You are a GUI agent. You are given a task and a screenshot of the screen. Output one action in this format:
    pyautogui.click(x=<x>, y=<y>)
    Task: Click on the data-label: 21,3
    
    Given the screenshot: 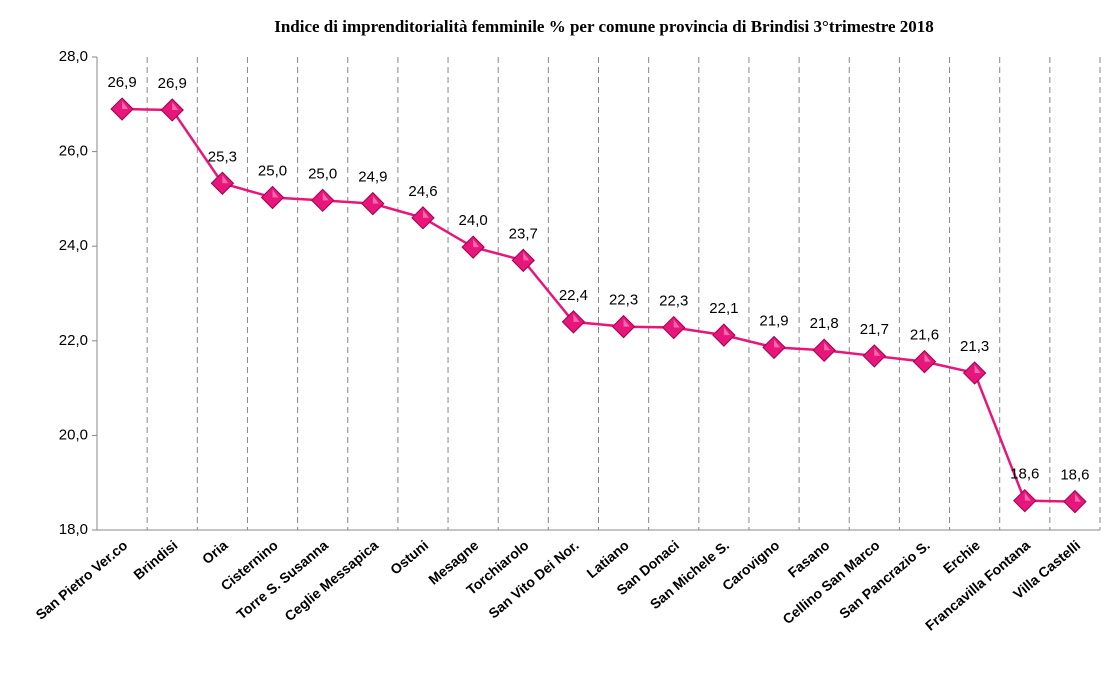 What is the action you would take?
    pyautogui.click(x=974, y=346)
    